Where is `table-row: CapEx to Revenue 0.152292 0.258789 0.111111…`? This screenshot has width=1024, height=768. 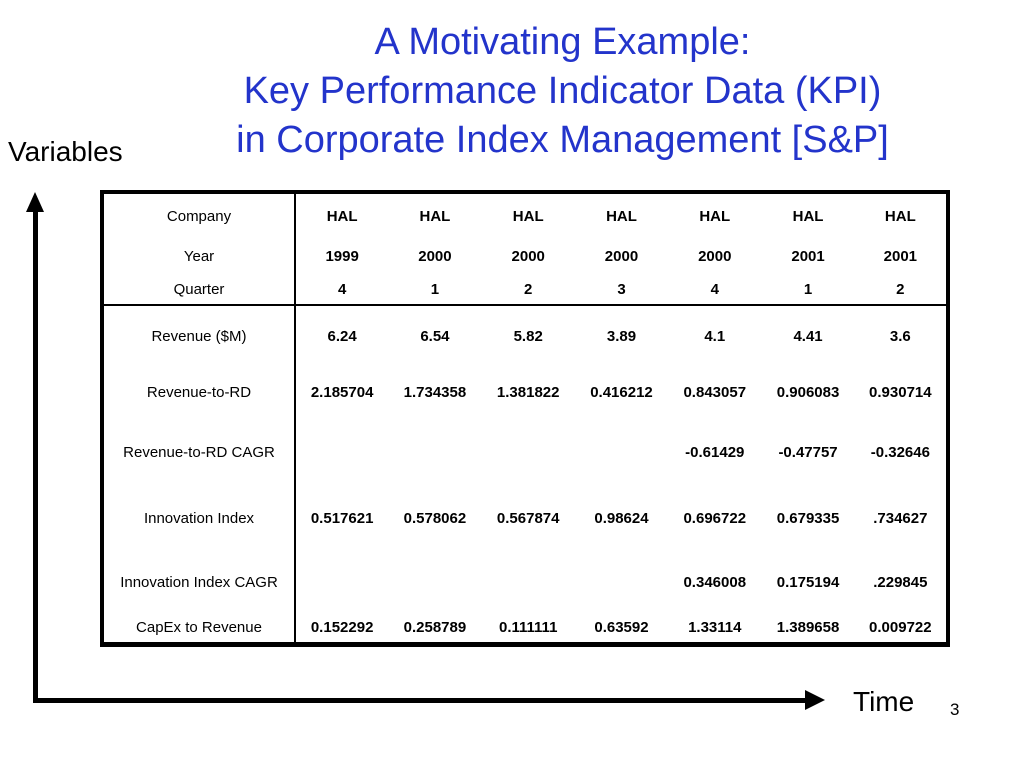 table-row: CapEx to Revenue 0.152292 0.258789 0.111111… is located at coordinates (525, 629).